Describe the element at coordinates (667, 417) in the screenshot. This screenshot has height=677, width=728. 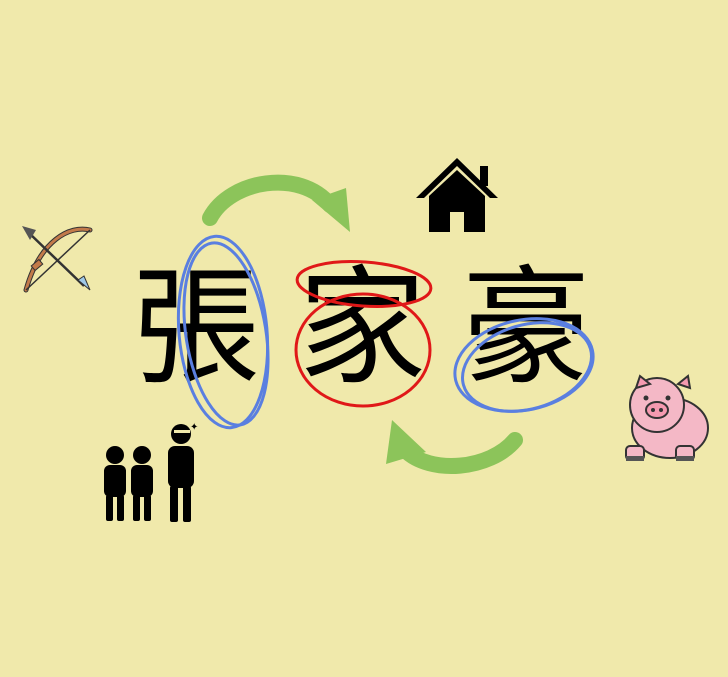
I see `pig-icon` at that location.